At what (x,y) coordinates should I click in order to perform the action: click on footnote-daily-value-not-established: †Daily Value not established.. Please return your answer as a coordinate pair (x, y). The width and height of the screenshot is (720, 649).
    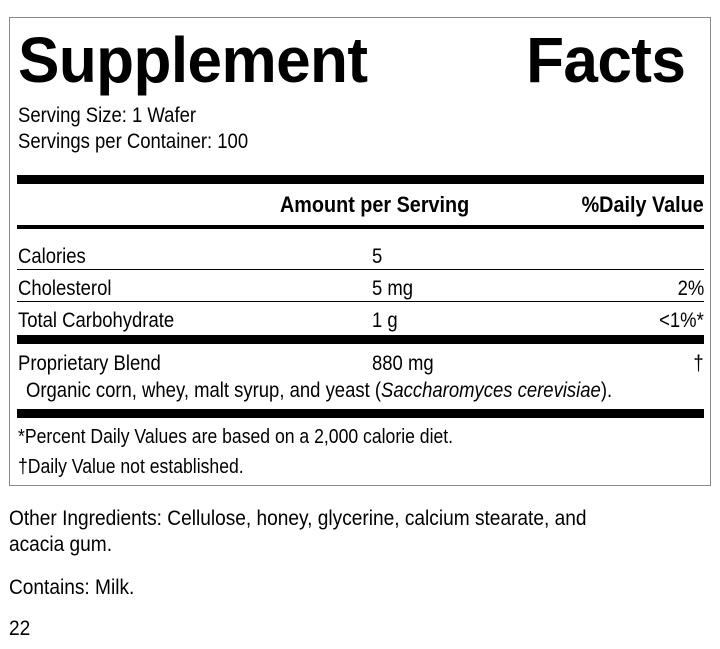
    Looking at the image, I should click on (131, 467).